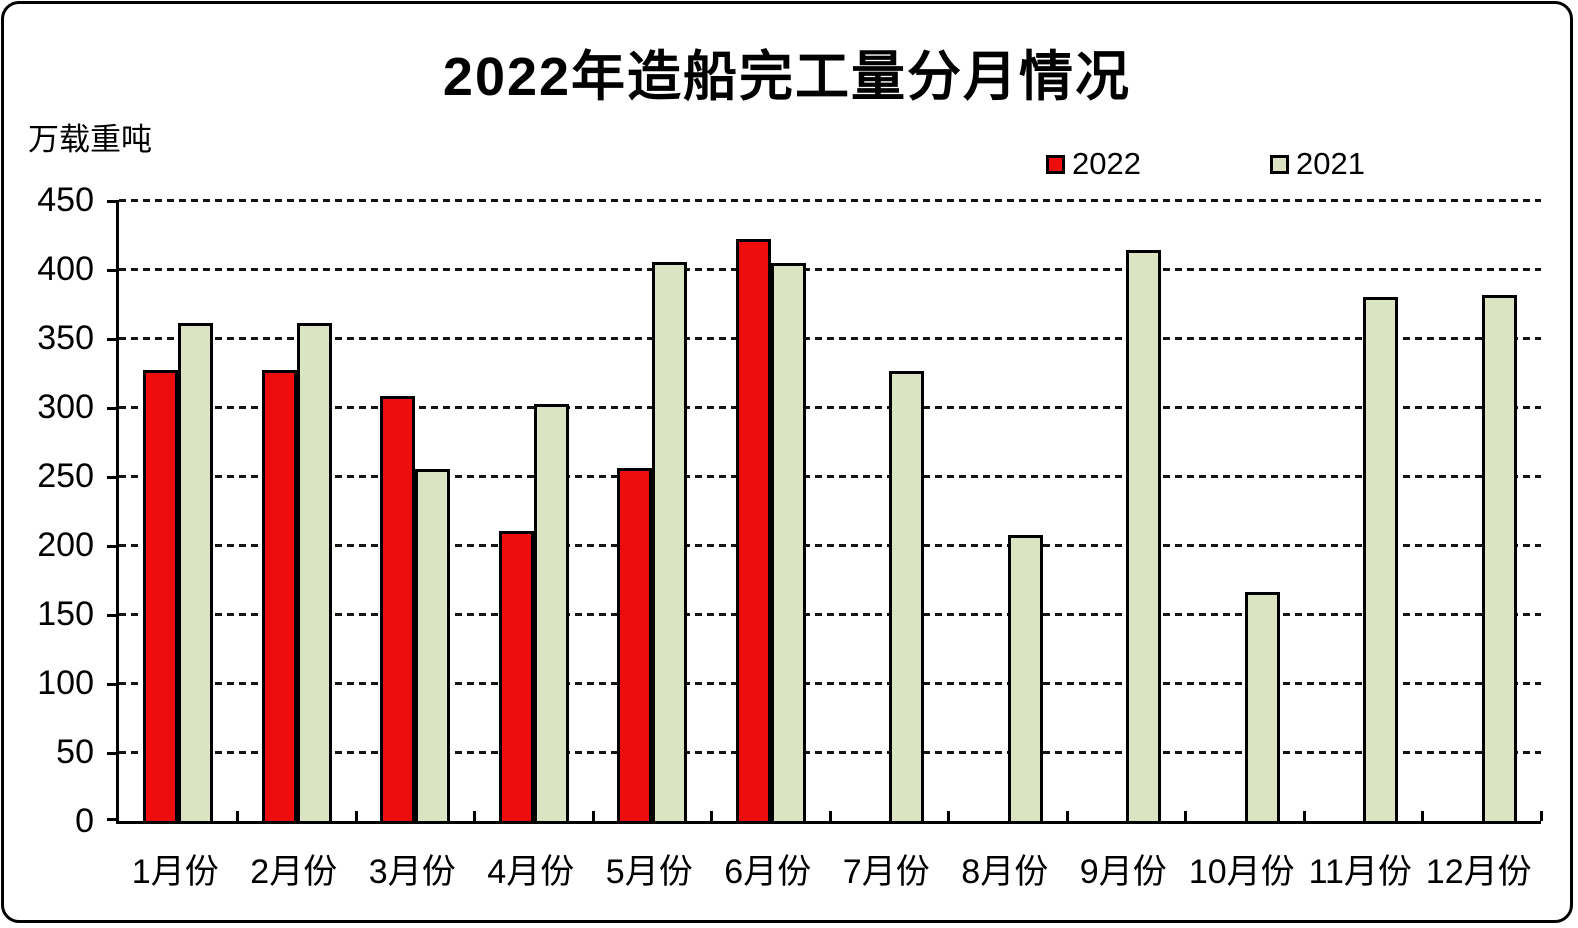 This screenshot has height=928, width=1578. I want to click on legend-swatch-2022-icon, so click(1055, 164).